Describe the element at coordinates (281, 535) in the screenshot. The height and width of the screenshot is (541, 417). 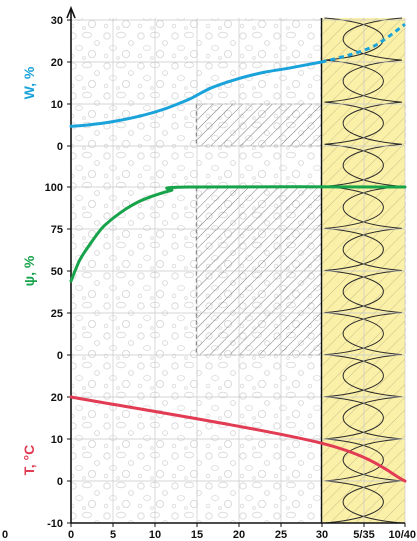
I see `xtick-label: 25` at that location.